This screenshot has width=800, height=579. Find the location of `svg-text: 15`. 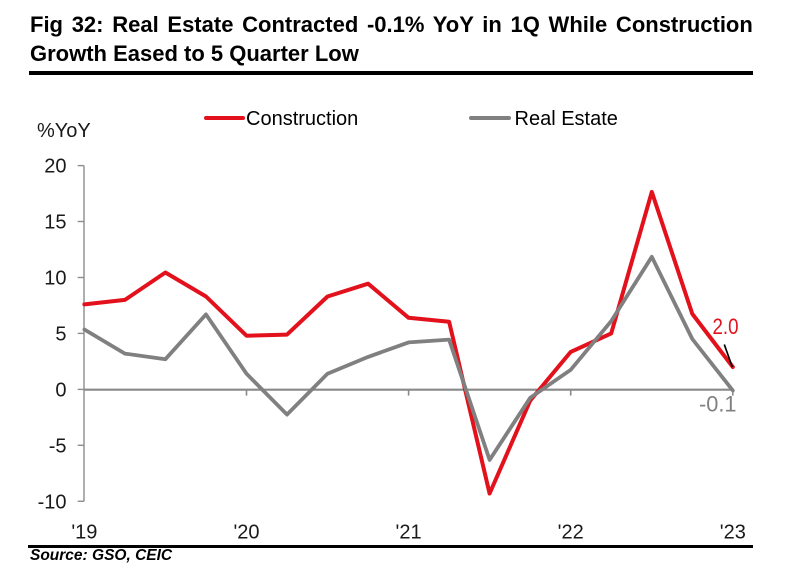

svg-text: 15 is located at coordinates (55, 223).